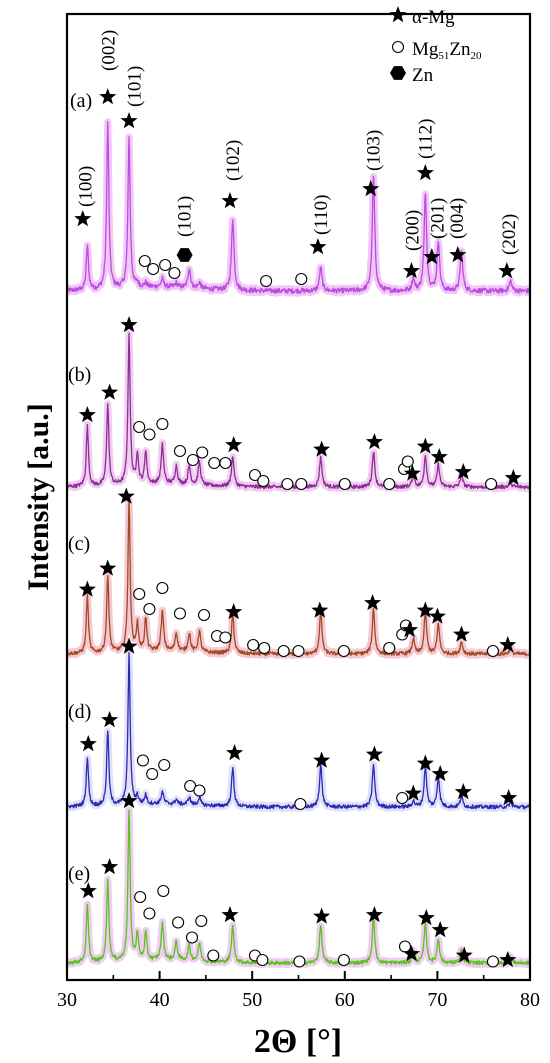 The height and width of the screenshot is (1063, 550). Describe the element at coordinates (79, 712) in the screenshot. I see `series-label: (d)` at that location.